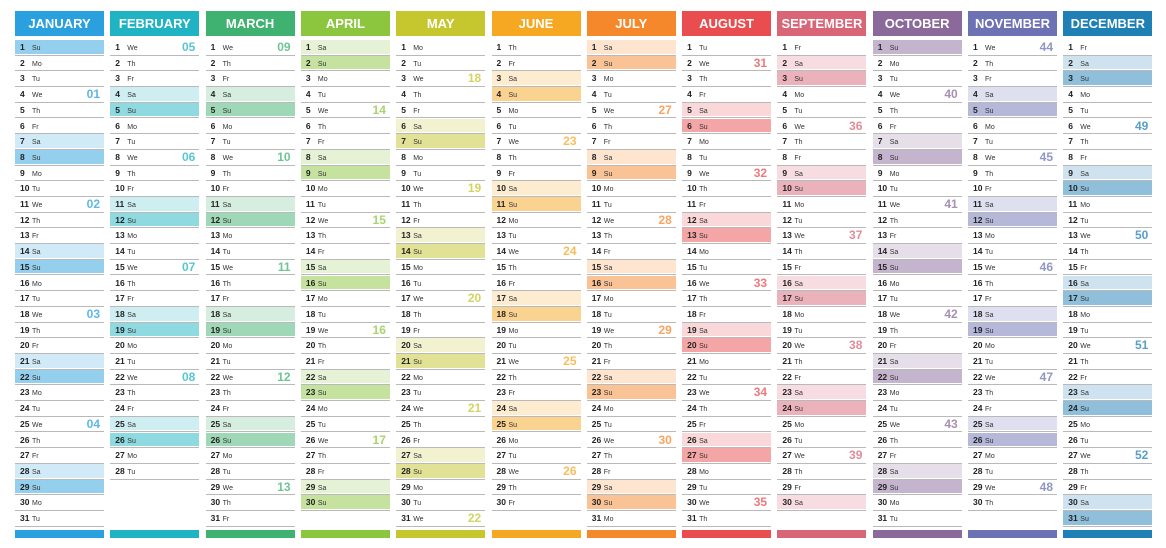  Describe the element at coordinates (570, 470) in the screenshot. I see `week-number: 26` at that location.